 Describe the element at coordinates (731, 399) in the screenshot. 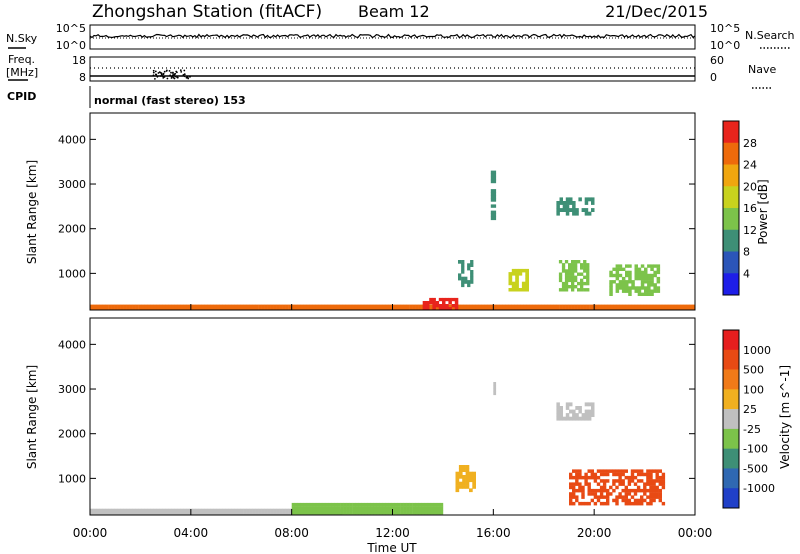

I see `velocity-colorbar-swatch` at that location.